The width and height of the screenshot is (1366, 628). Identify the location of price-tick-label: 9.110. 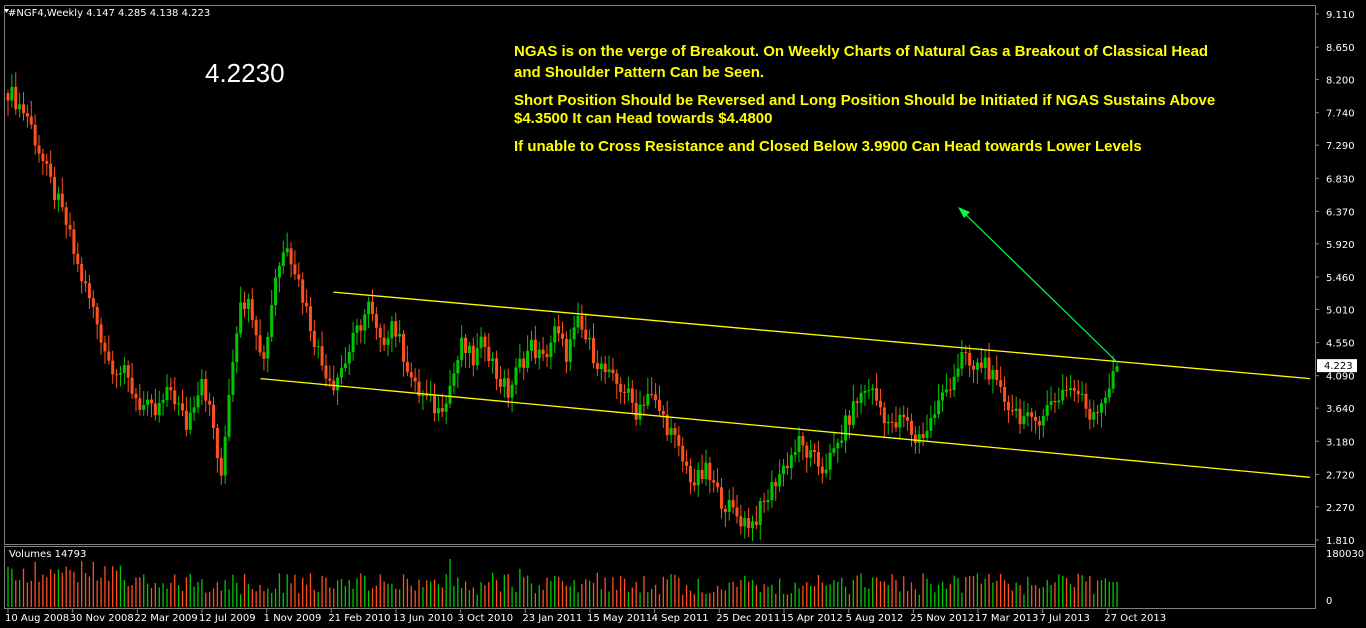
(1340, 15).